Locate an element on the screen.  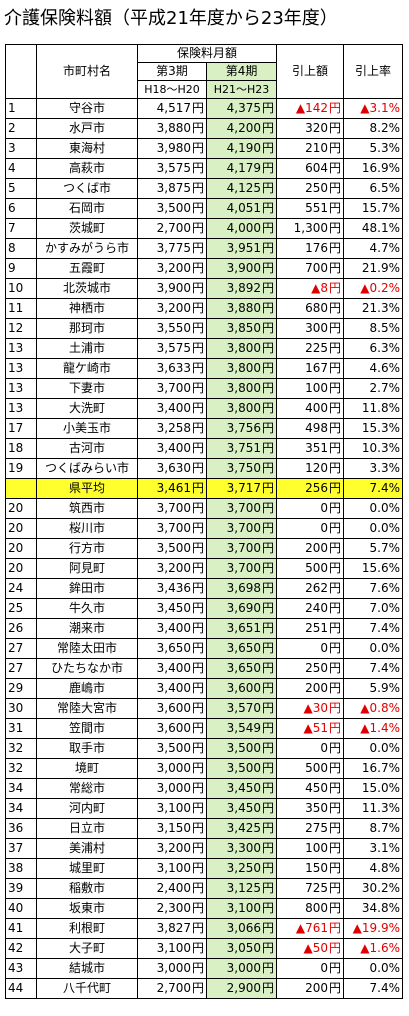
increase-amount: 0円 is located at coordinates (310, 508).